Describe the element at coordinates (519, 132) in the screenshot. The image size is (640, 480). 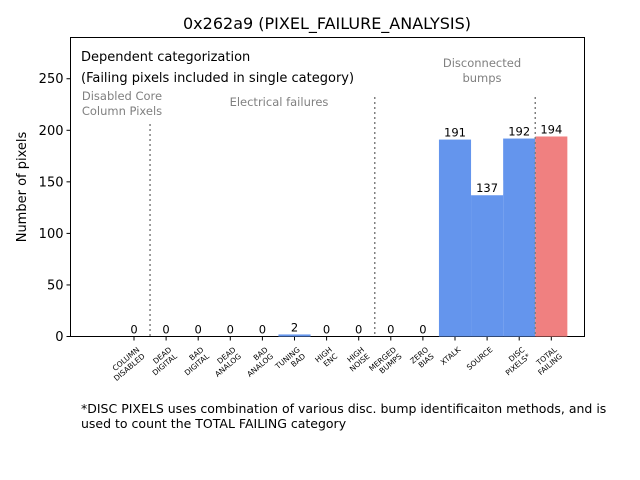
I see `data-label: 192` at that location.